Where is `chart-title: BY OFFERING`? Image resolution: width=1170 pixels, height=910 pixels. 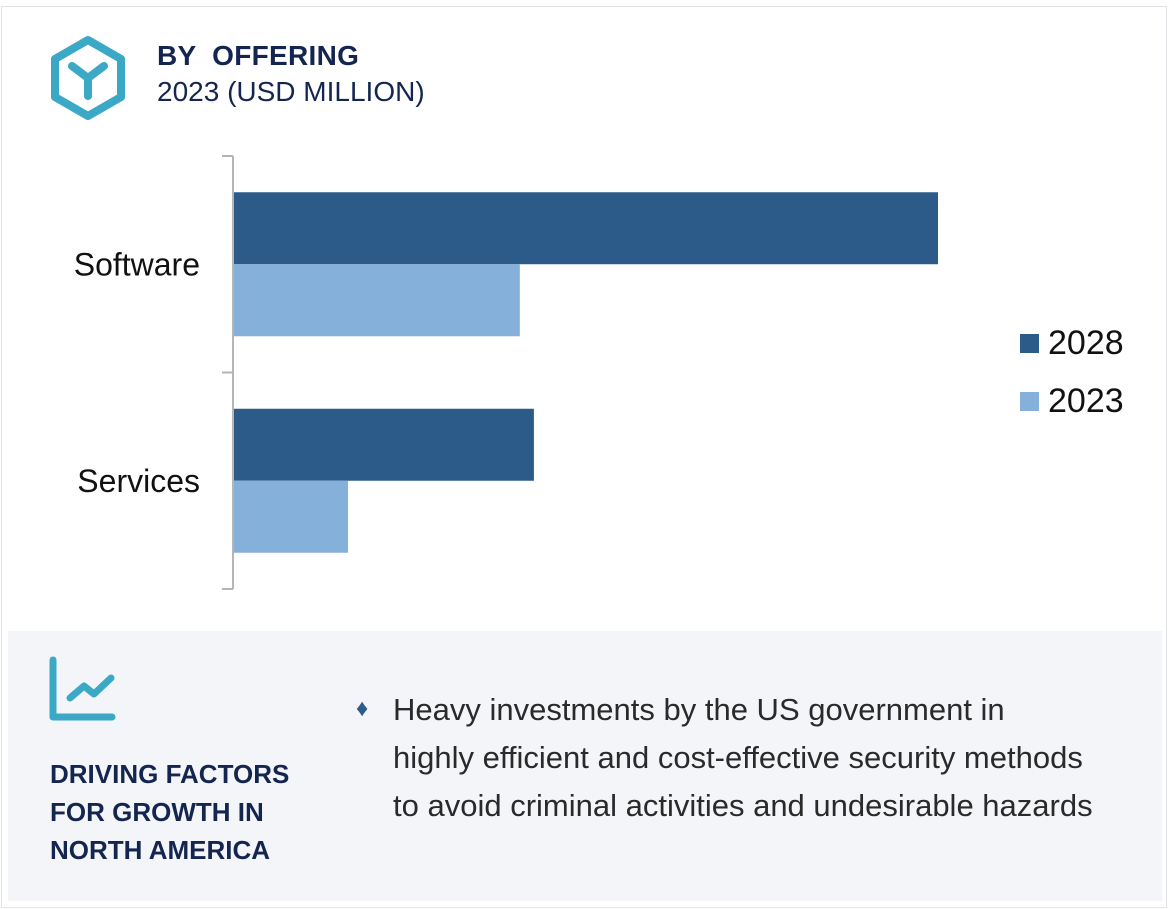 chart-title: BY OFFERING is located at coordinates (258, 55).